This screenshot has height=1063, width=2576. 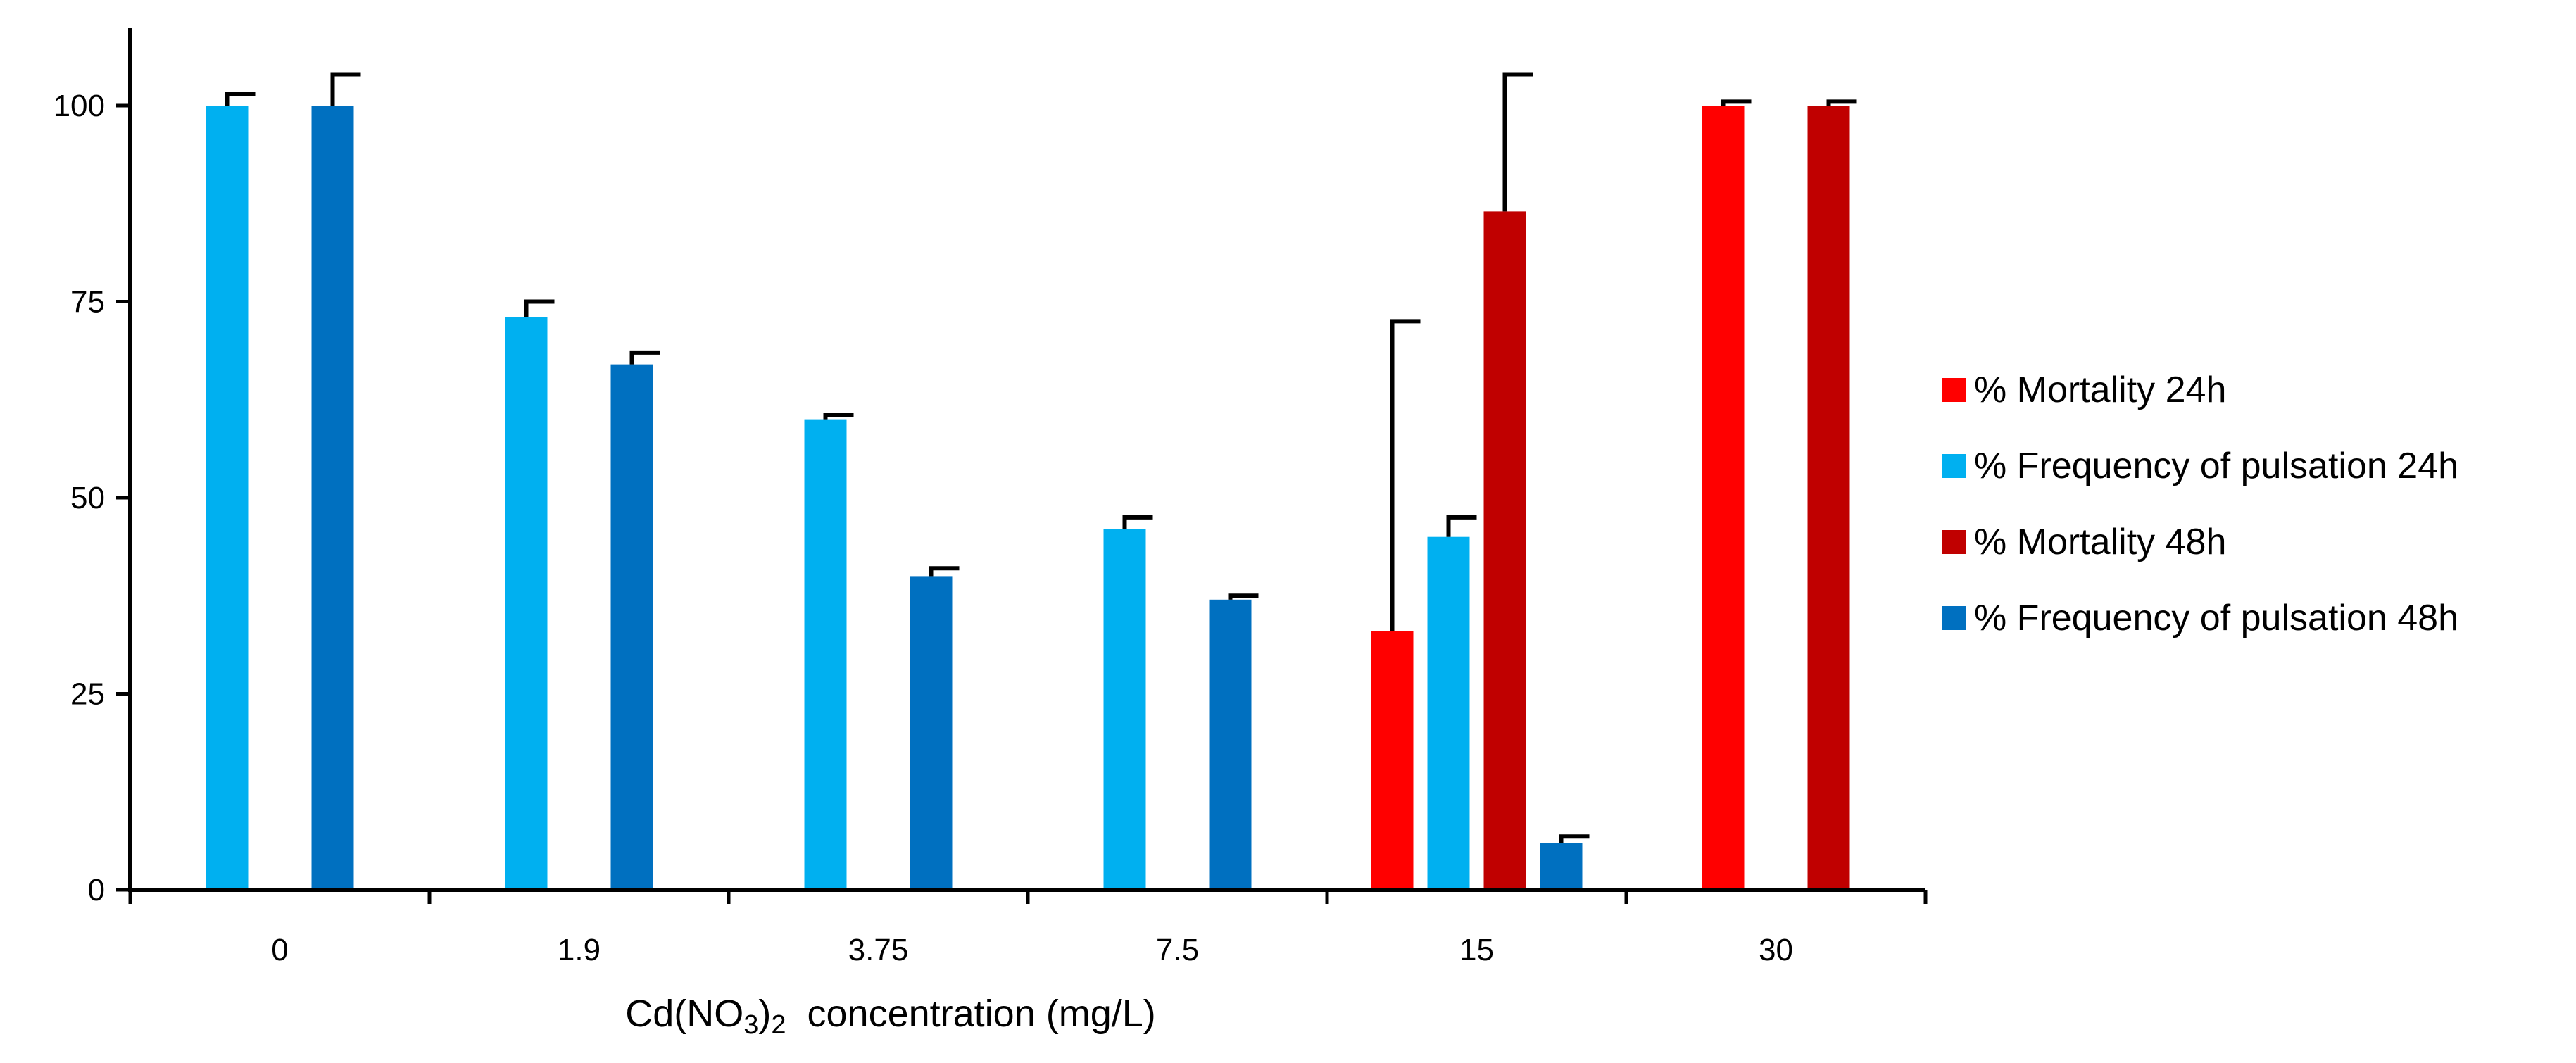 What do you see at coordinates (1028, 927) in the screenshot?
I see `x-axis: 0 1.9 3.75 7.5 15 30` at bounding box center [1028, 927].